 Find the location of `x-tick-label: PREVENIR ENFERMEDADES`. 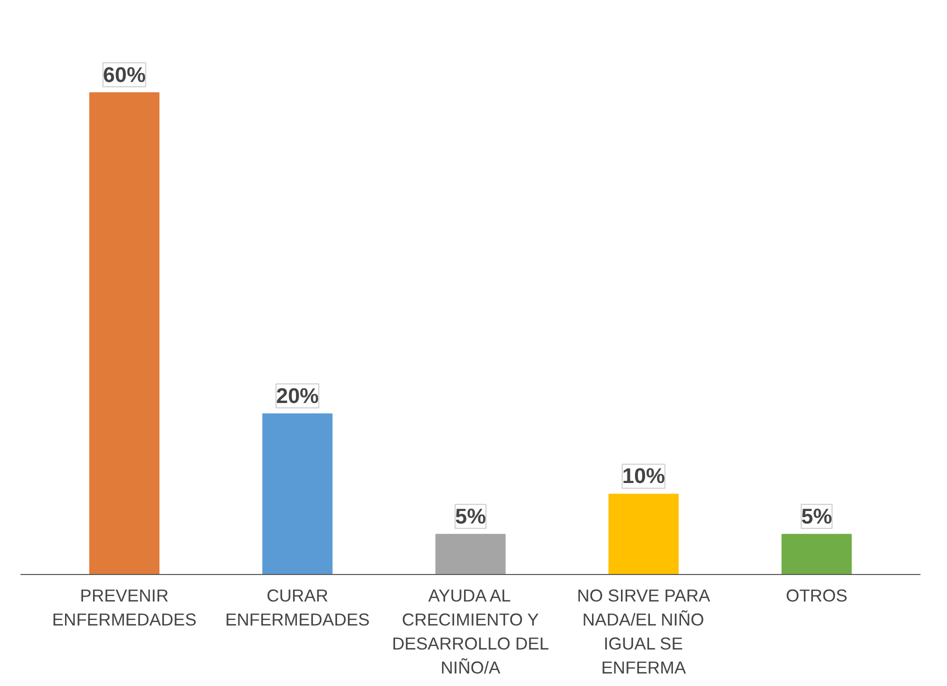

x-tick-label: PREVENIR ENFERMEDADES is located at coordinates (124, 608).